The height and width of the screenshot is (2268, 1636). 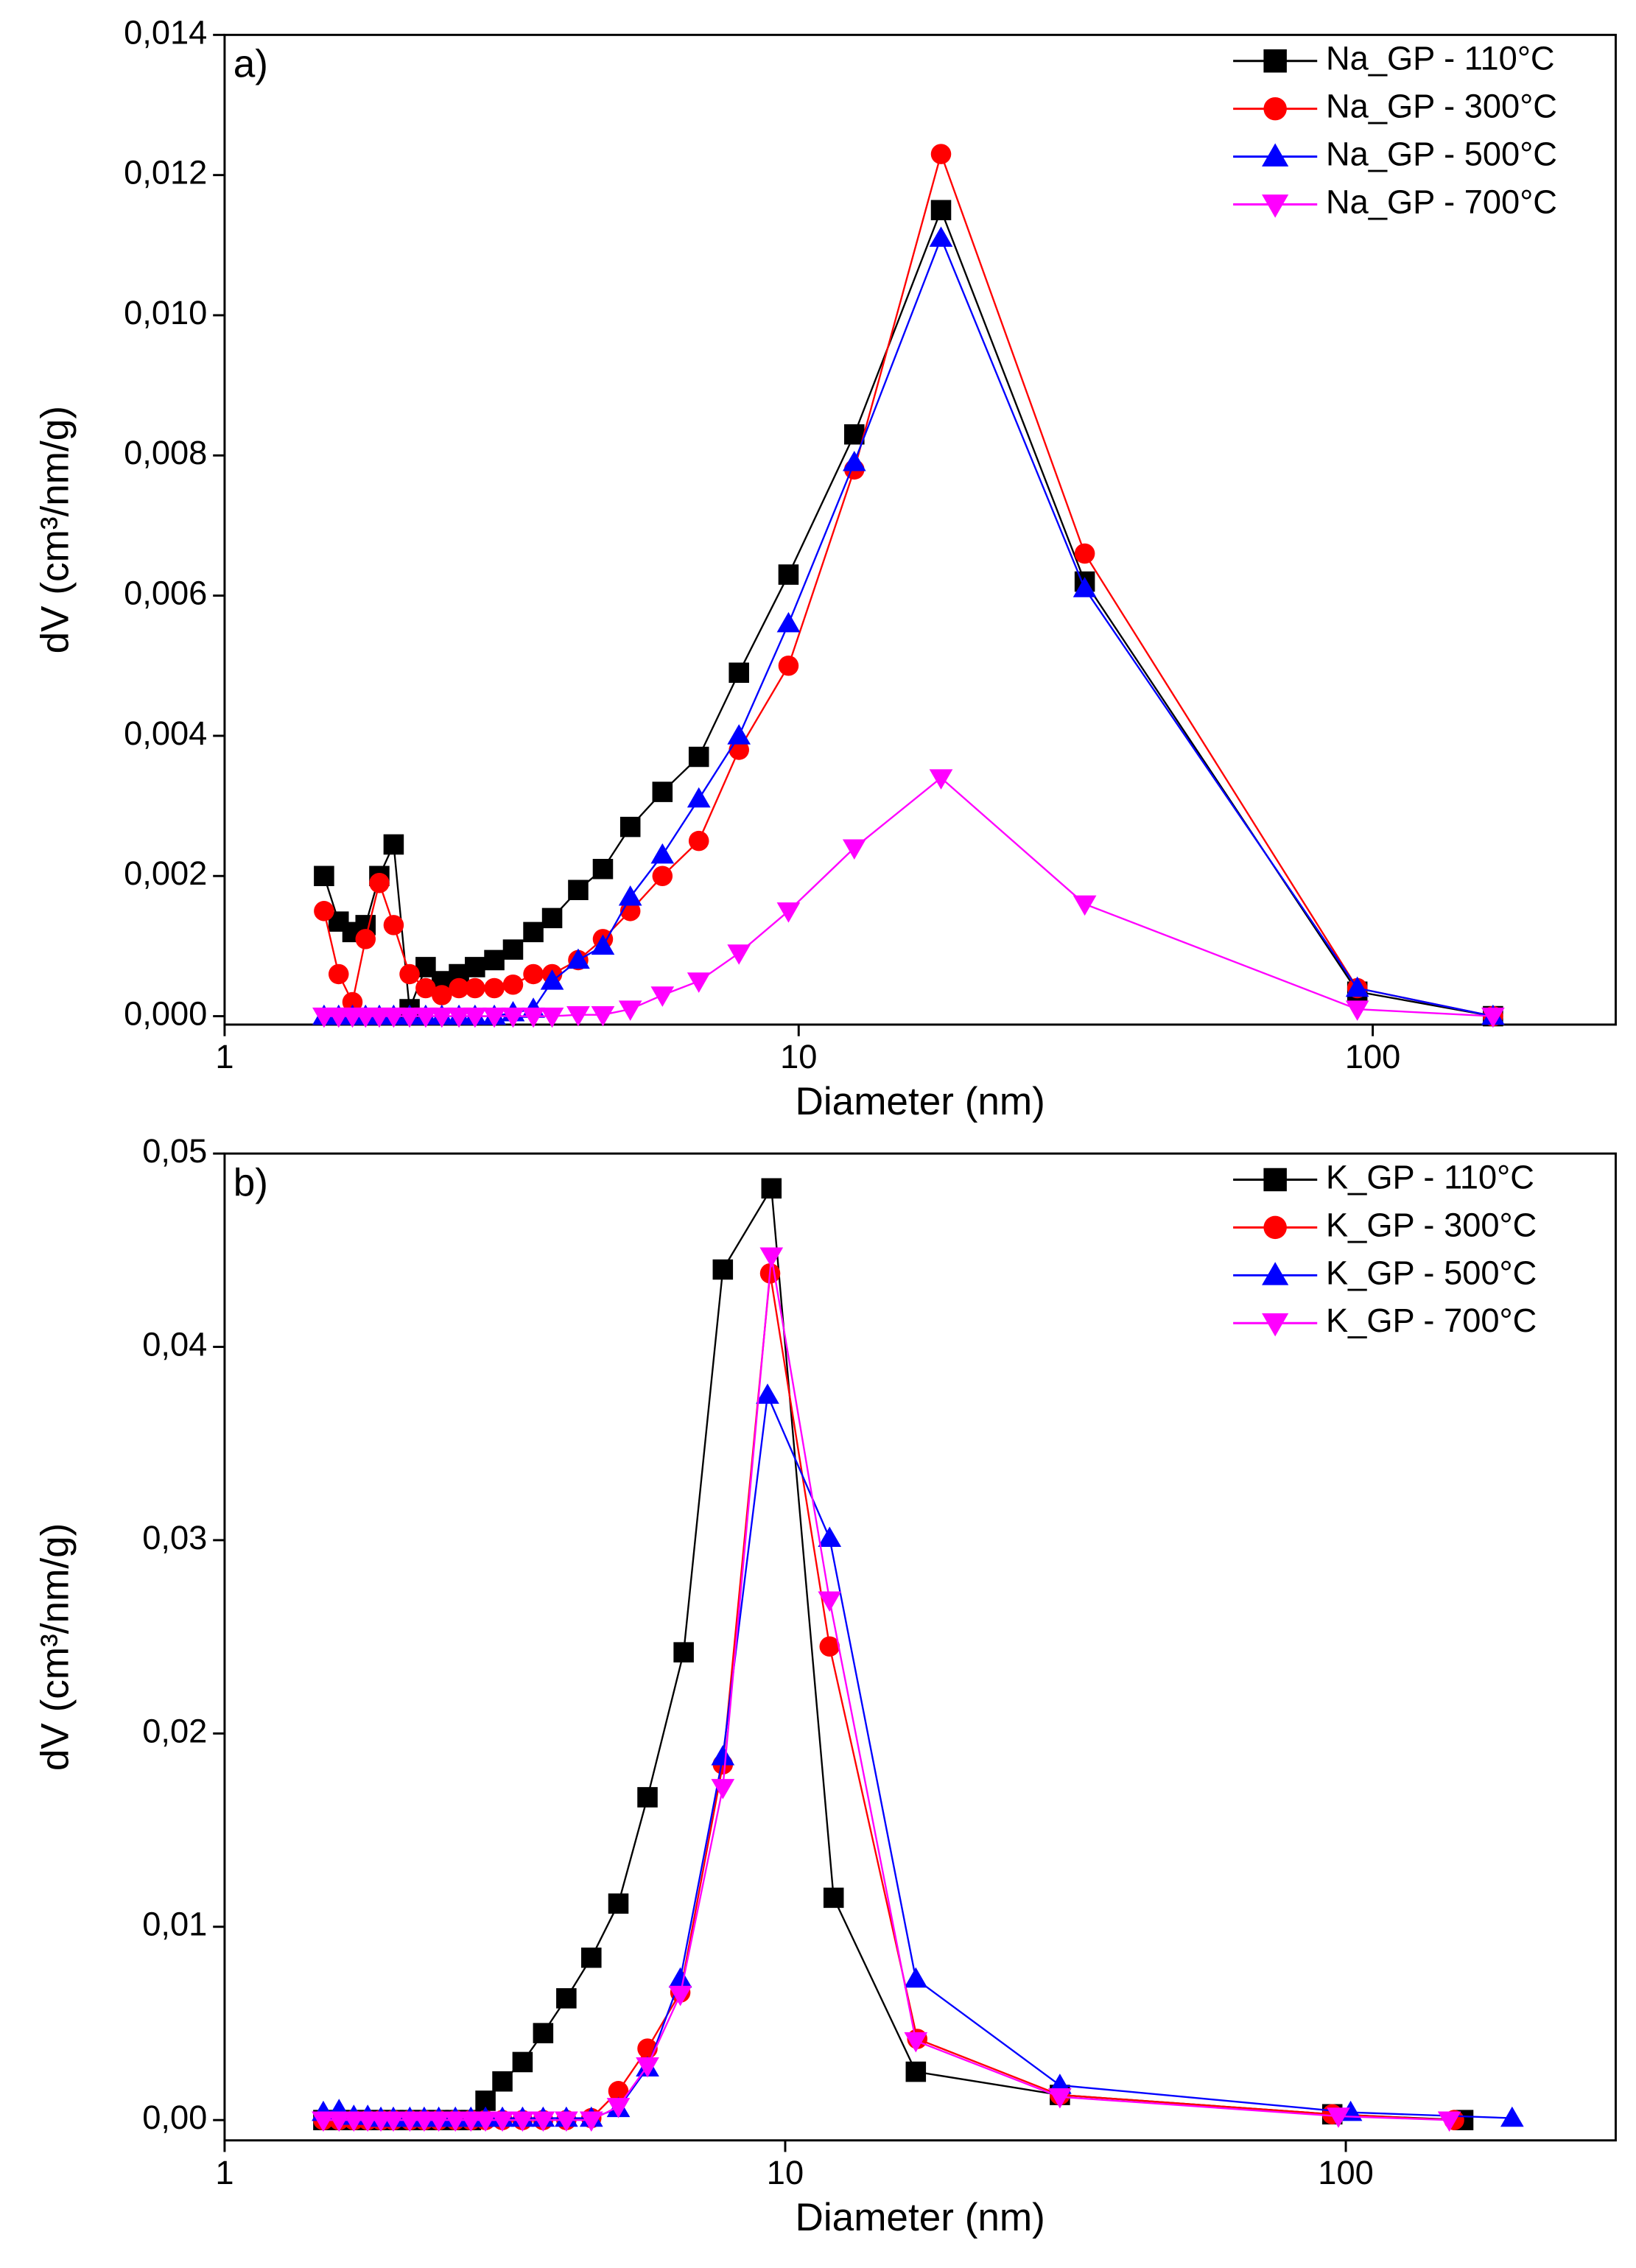 I want to click on y-tick-label: 0,010, so click(x=166, y=312).